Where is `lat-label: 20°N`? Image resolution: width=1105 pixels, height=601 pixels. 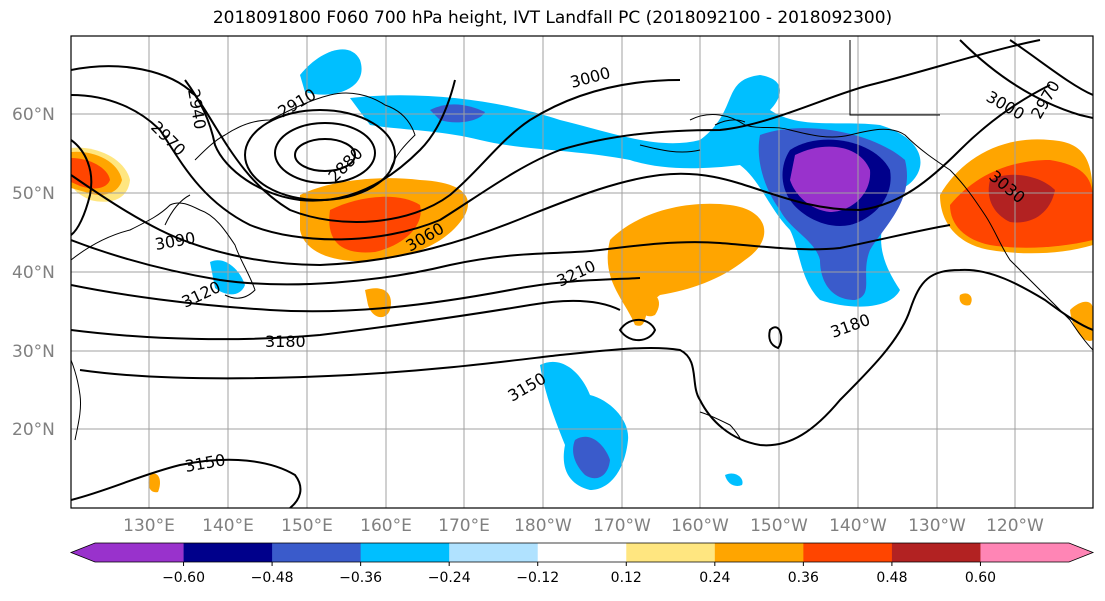
lat-label: 20°N is located at coordinates (33, 430).